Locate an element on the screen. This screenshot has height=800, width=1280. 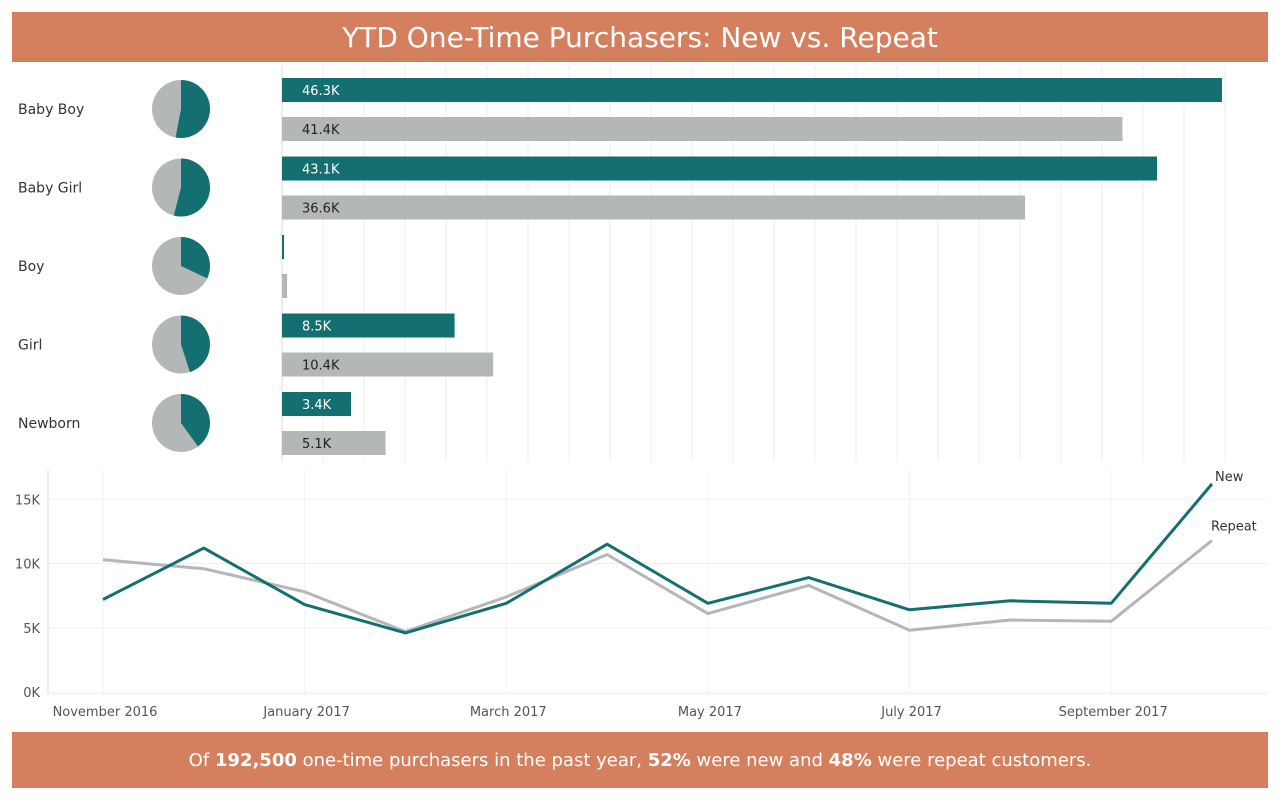
bar-label-new-baby-girl: 43.1K is located at coordinates (321, 170).